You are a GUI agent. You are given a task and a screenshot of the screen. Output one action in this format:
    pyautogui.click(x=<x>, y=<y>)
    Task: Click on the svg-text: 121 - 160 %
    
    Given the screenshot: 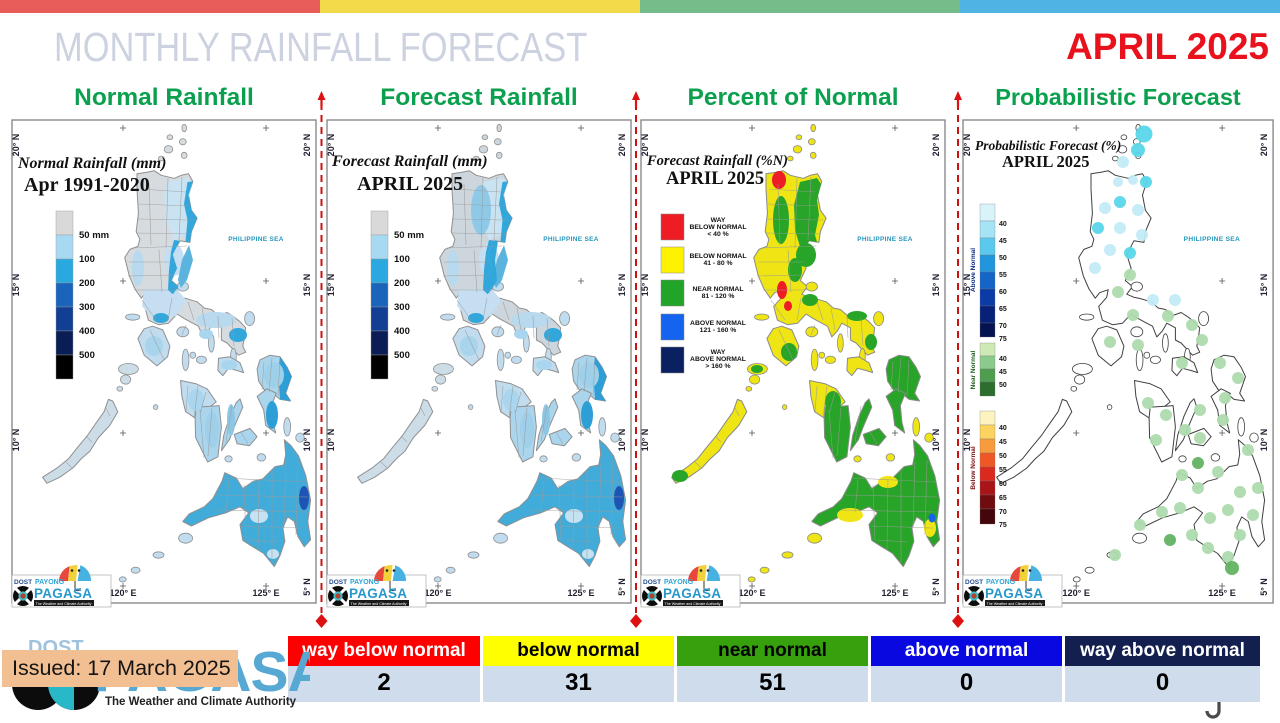 What is the action you would take?
    pyautogui.click(x=718, y=330)
    